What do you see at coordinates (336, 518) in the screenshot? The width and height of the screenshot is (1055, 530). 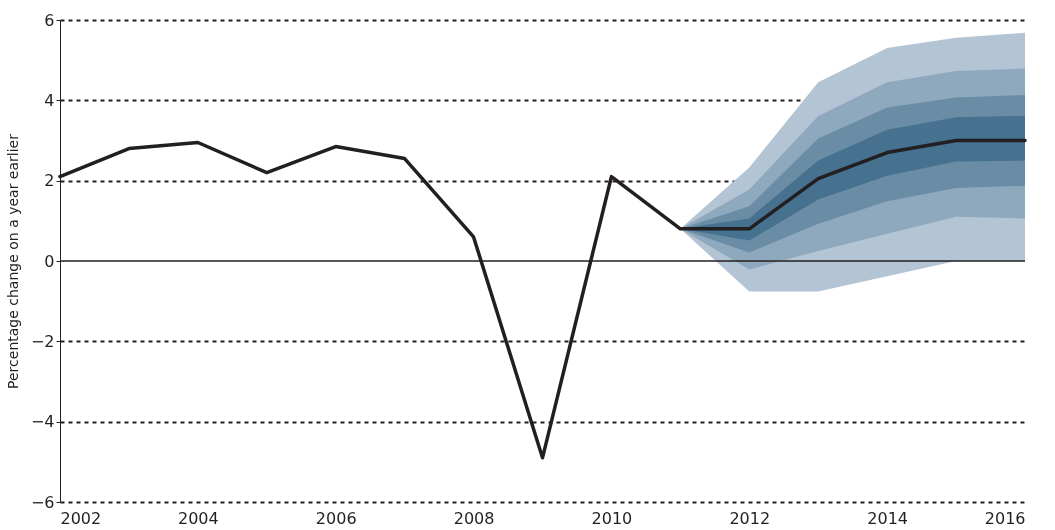 I see `x-tick-label: 2006` at bounding box center [336, 518].